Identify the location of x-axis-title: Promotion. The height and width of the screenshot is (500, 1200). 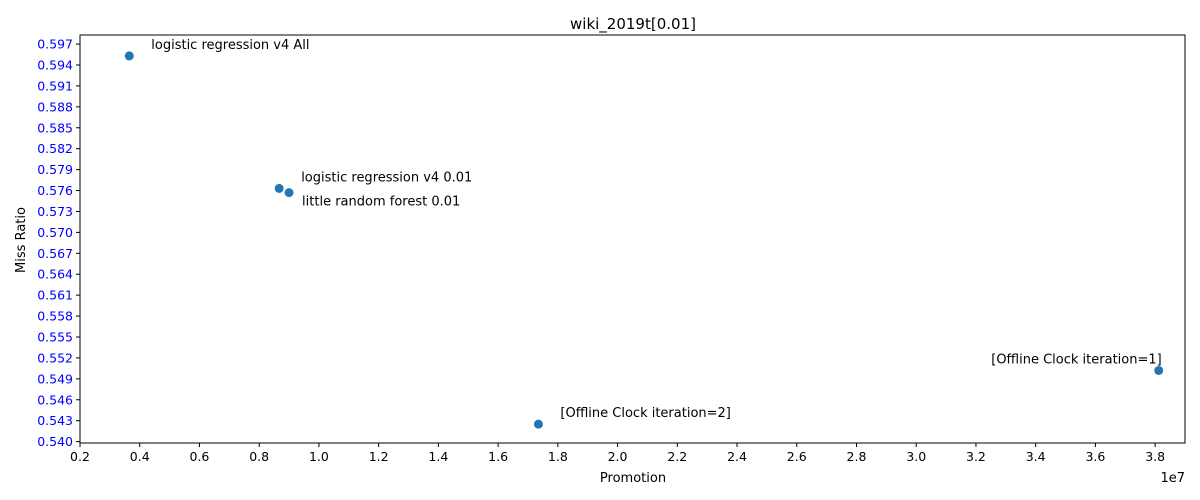
(633, 478).